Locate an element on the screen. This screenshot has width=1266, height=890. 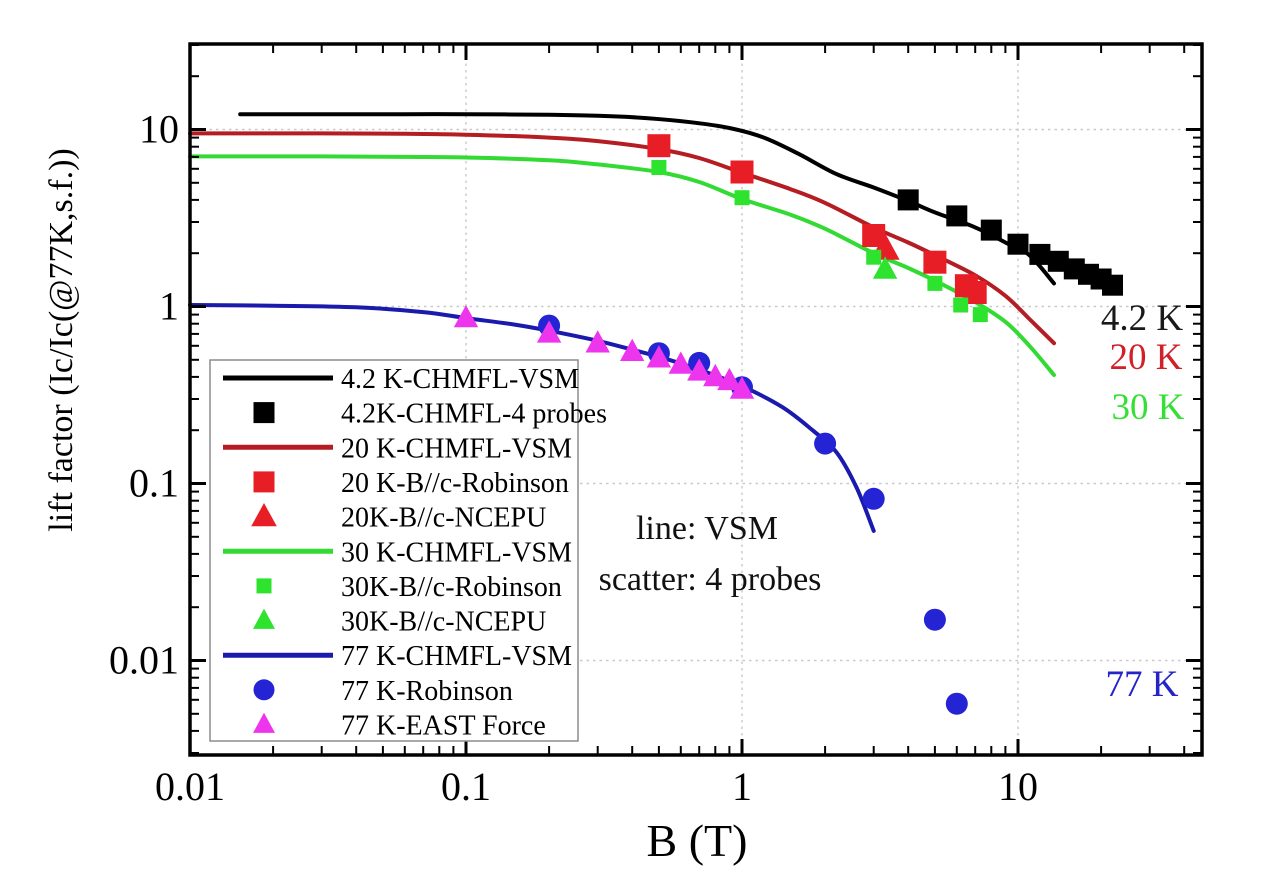
y-tick-label: 10 is located at coordinates (159, 129).